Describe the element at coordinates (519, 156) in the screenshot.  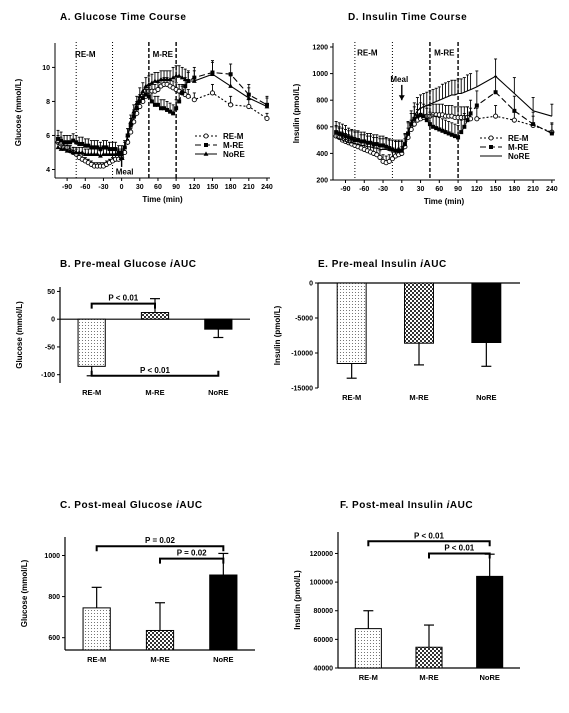
I see `legend-label: NoRE` at that location.